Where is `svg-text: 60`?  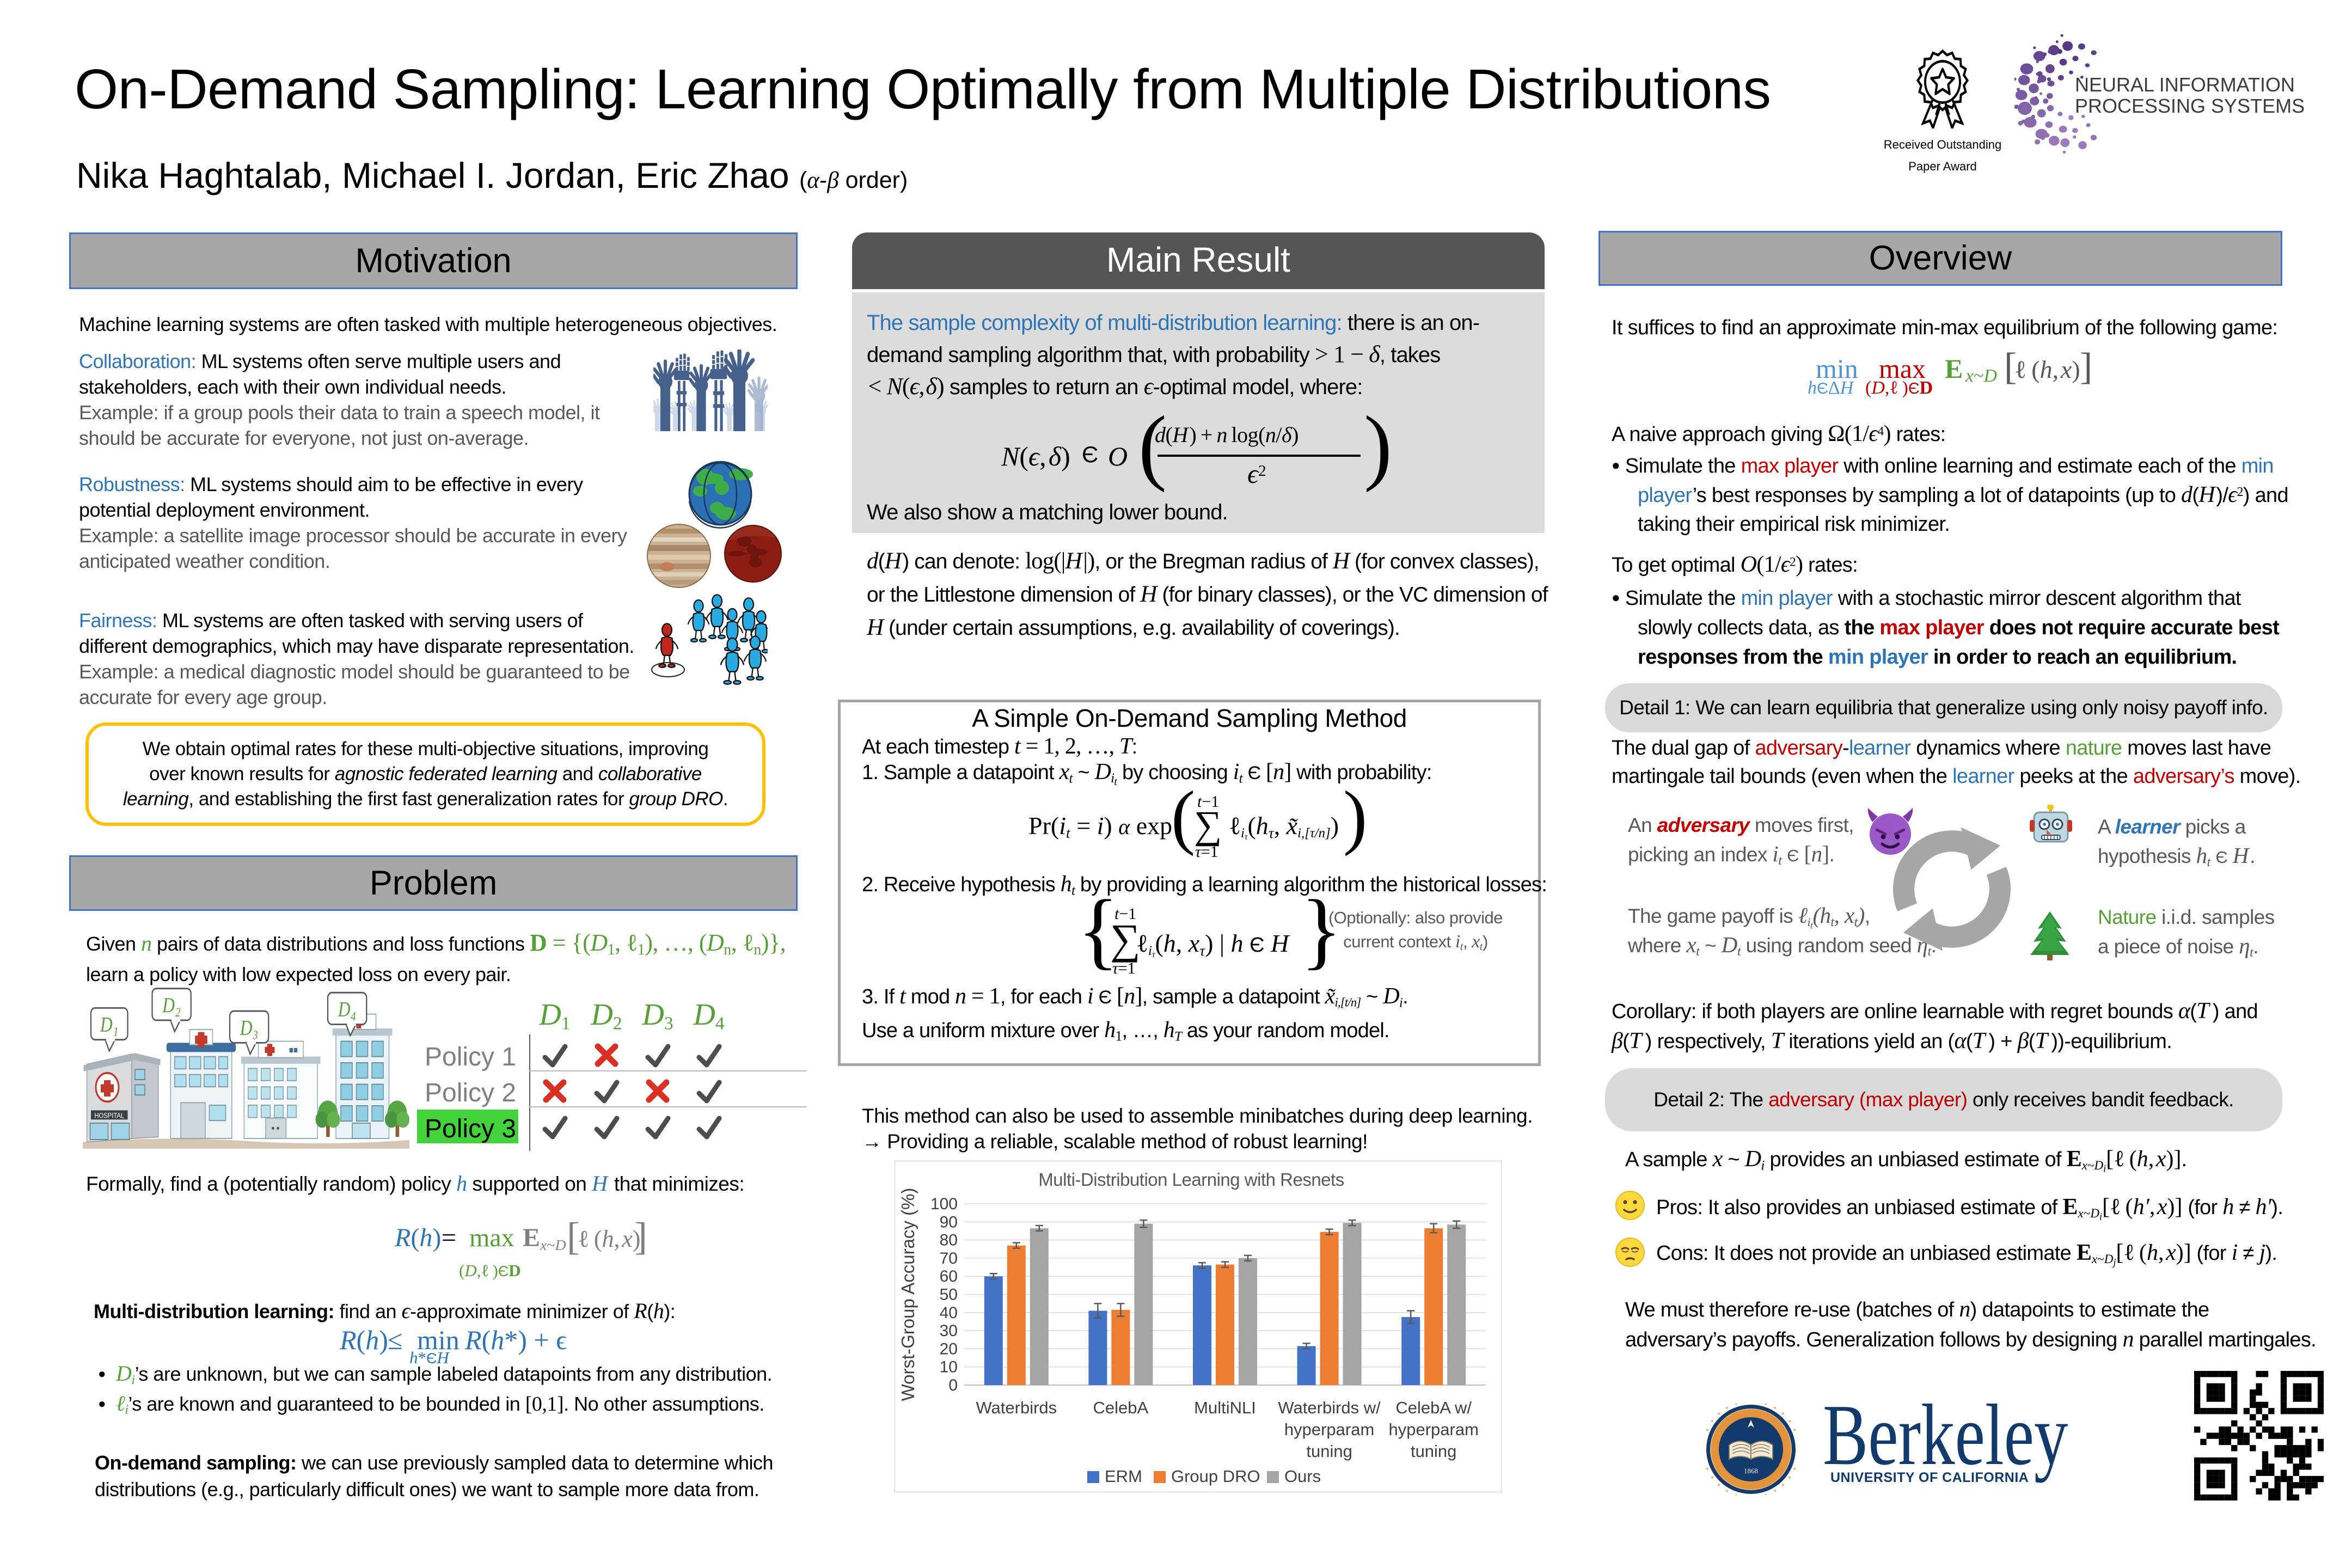 svg-text: 60 is located at coordinates (949, 1276).